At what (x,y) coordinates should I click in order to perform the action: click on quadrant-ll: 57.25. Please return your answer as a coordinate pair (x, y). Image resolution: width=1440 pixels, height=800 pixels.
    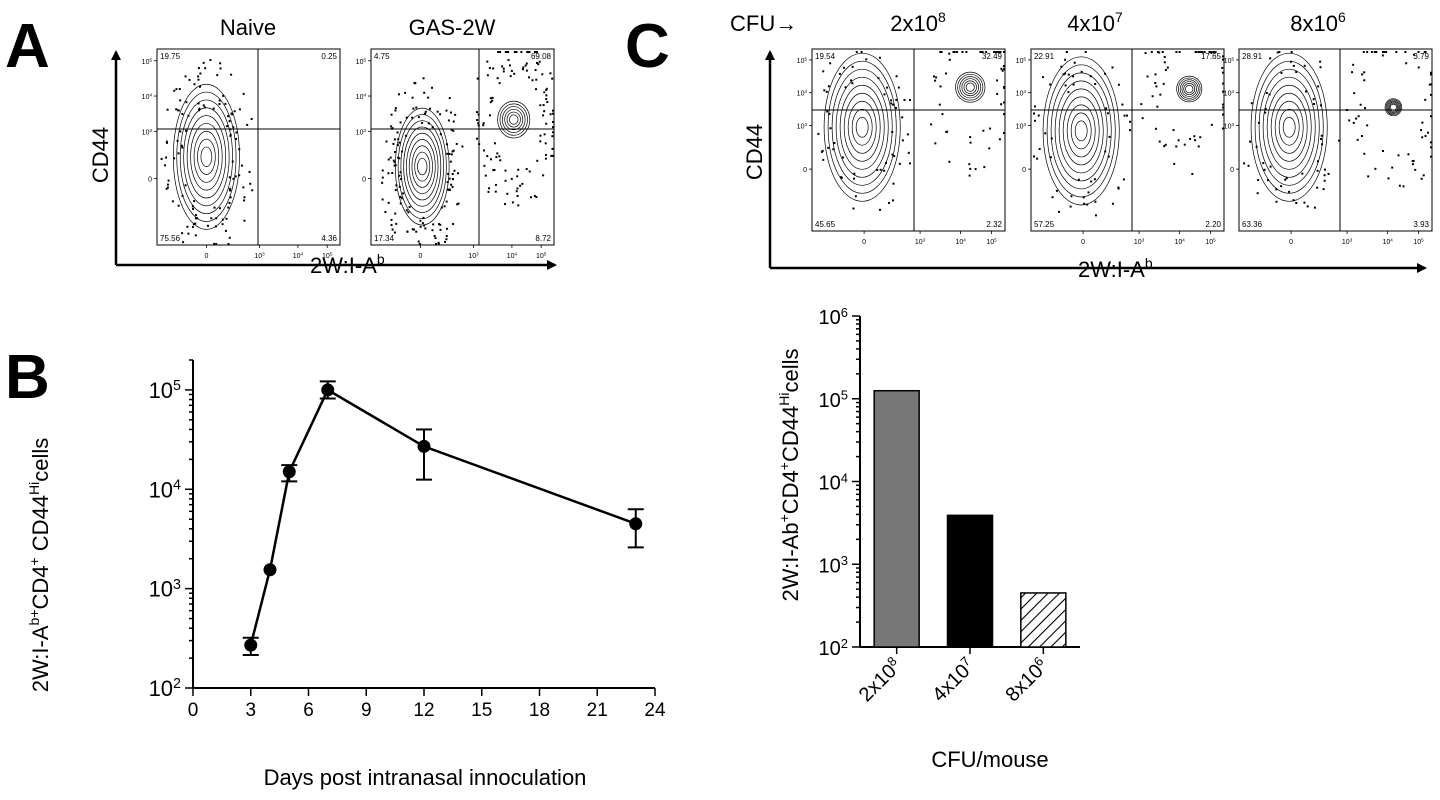
    Looking at the image, I should click on (1044, 224).